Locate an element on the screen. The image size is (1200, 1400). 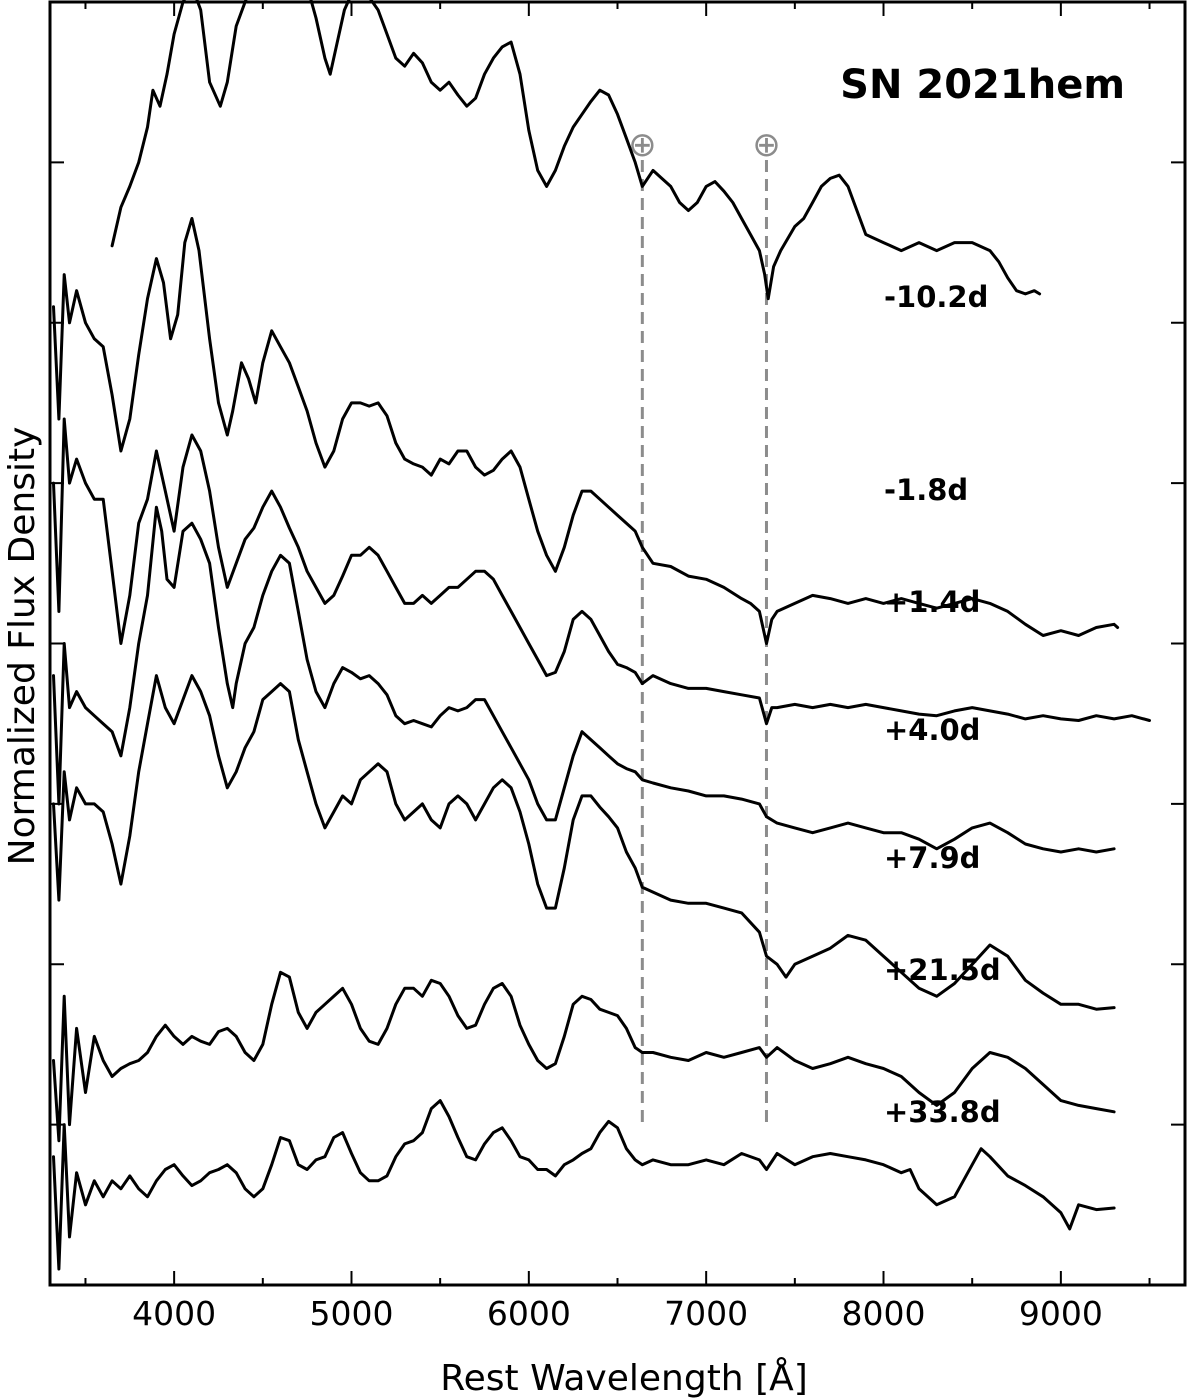
chart-title: SN 2021hem is located at coordinates (982, 85).